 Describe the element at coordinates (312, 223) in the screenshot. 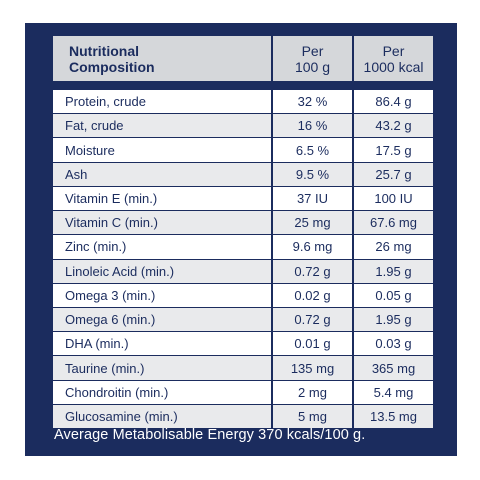

I see `nutrient-per-100g: 25 mg` at that location.